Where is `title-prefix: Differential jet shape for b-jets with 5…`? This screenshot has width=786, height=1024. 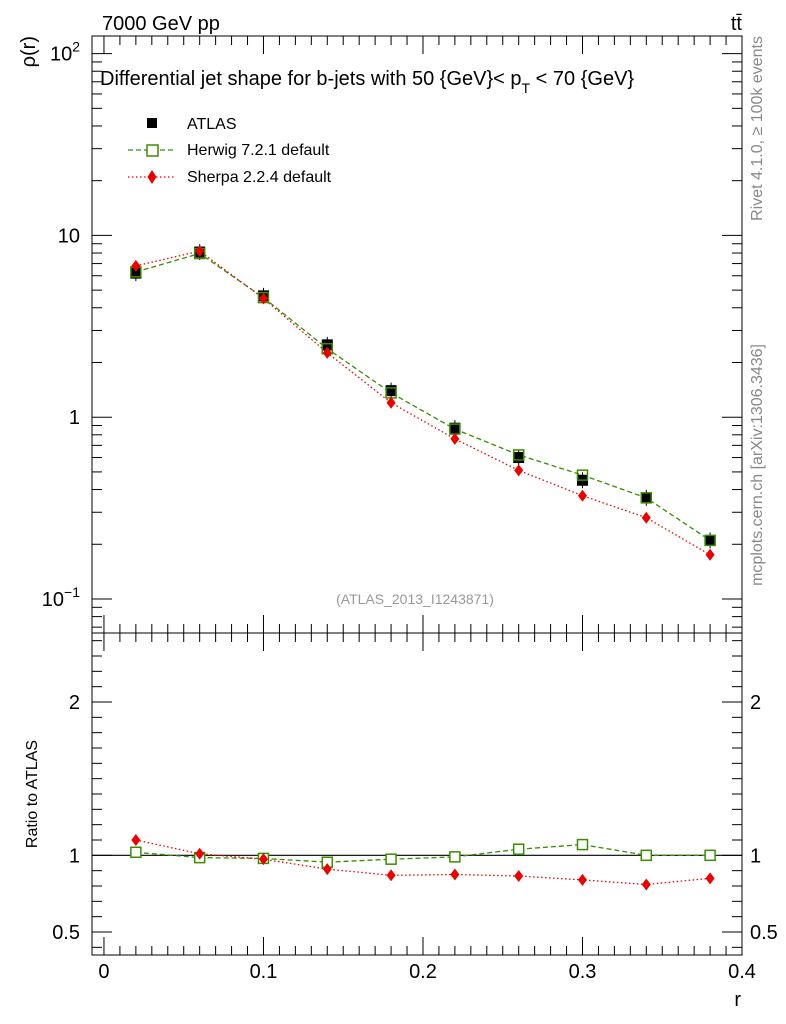
title-prefix: Differential jet shape for b-jets with 5… is located at coordinates (311, 79).